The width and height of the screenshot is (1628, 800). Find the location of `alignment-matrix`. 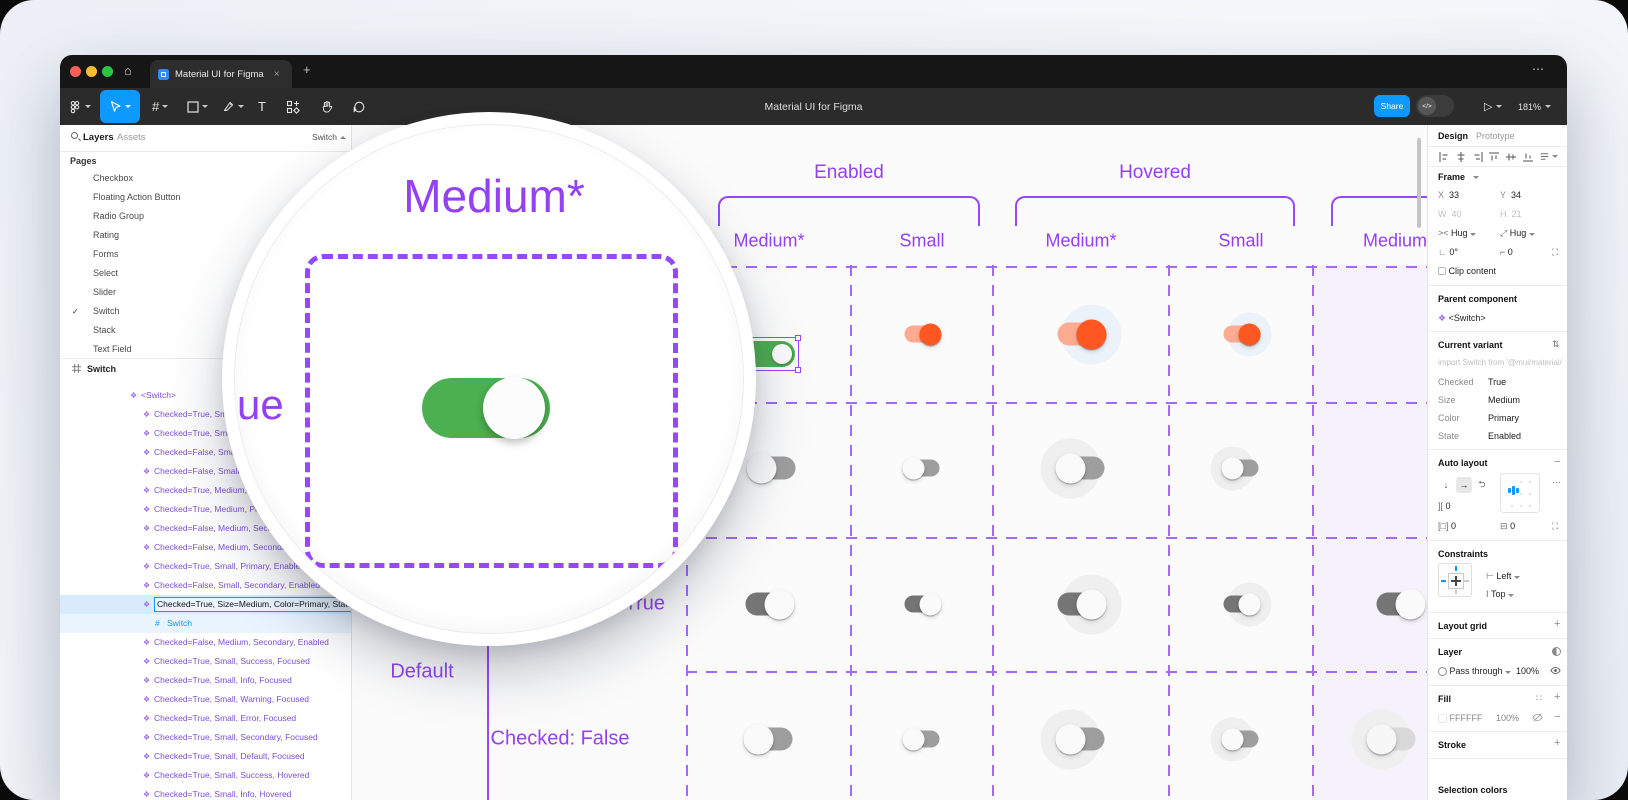

alignment-matrix is located at coordinates (1520, 493).